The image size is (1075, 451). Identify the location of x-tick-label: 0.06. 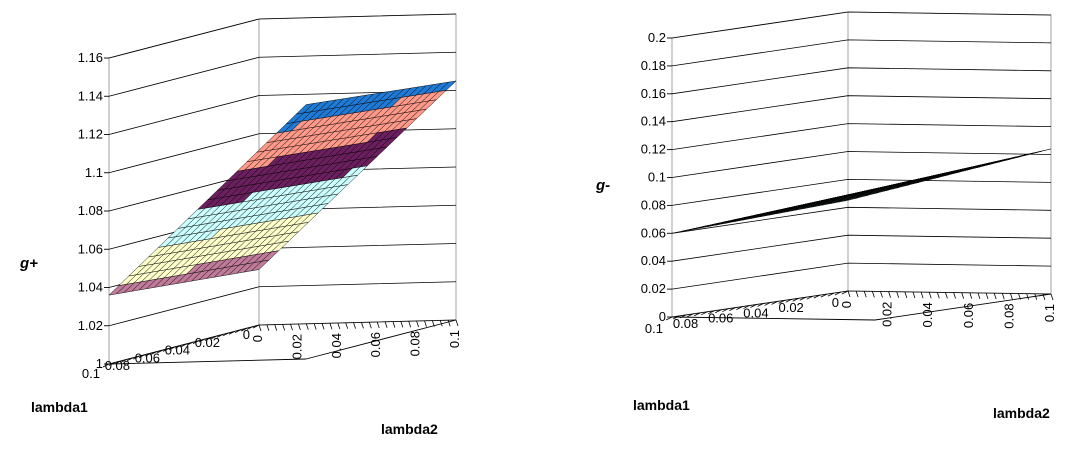
(720, 318).